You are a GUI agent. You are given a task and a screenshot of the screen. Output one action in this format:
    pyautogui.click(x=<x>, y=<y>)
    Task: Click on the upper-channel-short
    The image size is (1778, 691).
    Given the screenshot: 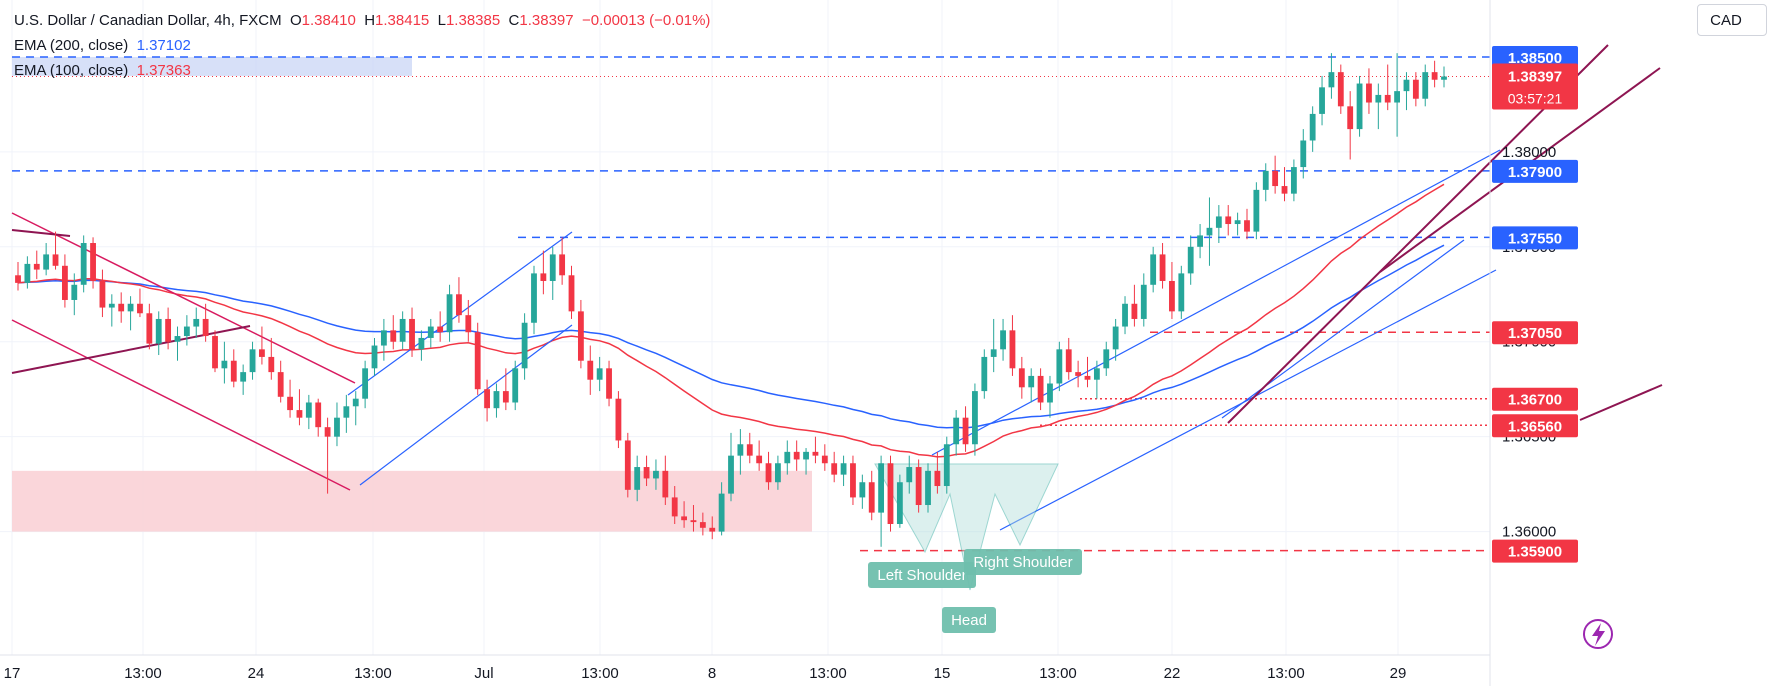 What is the action you would take?
    pyautogui.click(x=1343, y=329)
    